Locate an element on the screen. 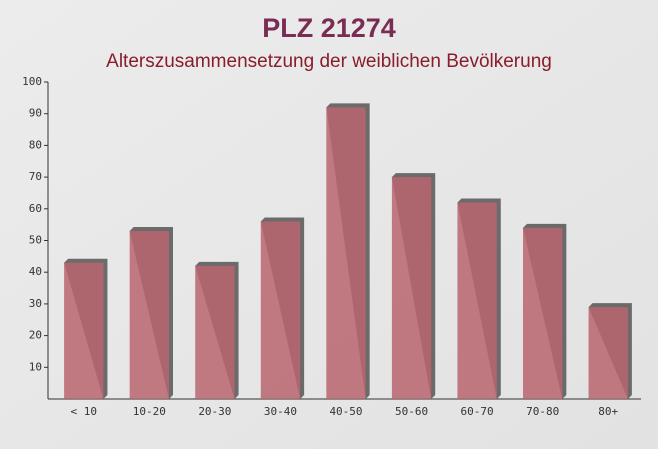  x-tick-label: 60-70 is located at coordinates (477, 411).